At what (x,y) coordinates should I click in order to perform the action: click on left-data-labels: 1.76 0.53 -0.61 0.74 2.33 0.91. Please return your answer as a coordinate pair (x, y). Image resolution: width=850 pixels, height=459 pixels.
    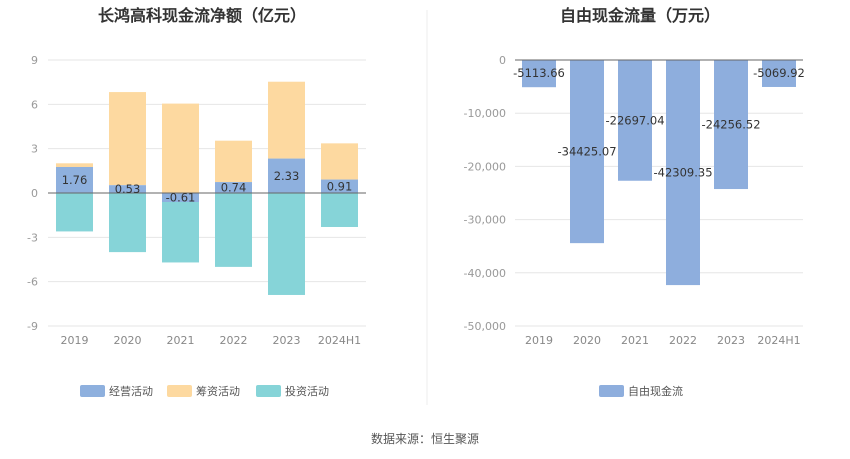
    Looking at the image, I should click on (207, 187).